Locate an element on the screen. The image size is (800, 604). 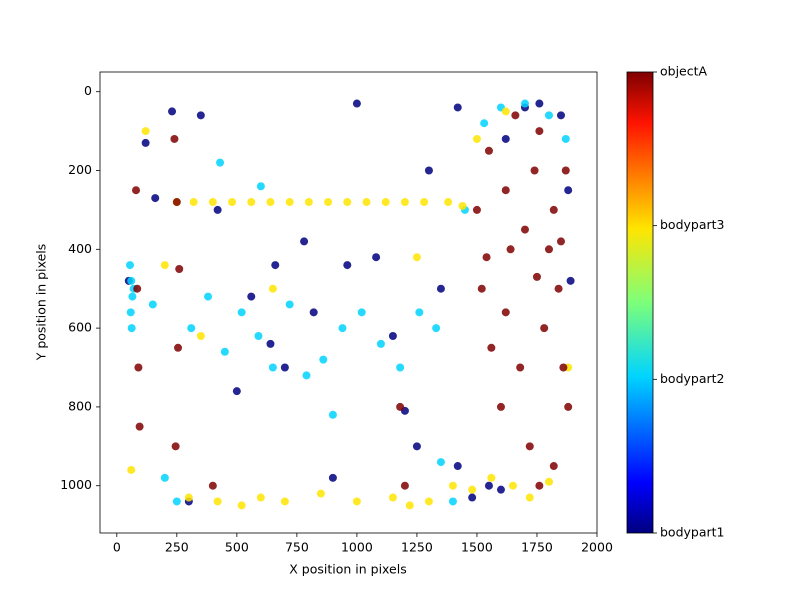
colorbar is located at coordinates (640, 302).